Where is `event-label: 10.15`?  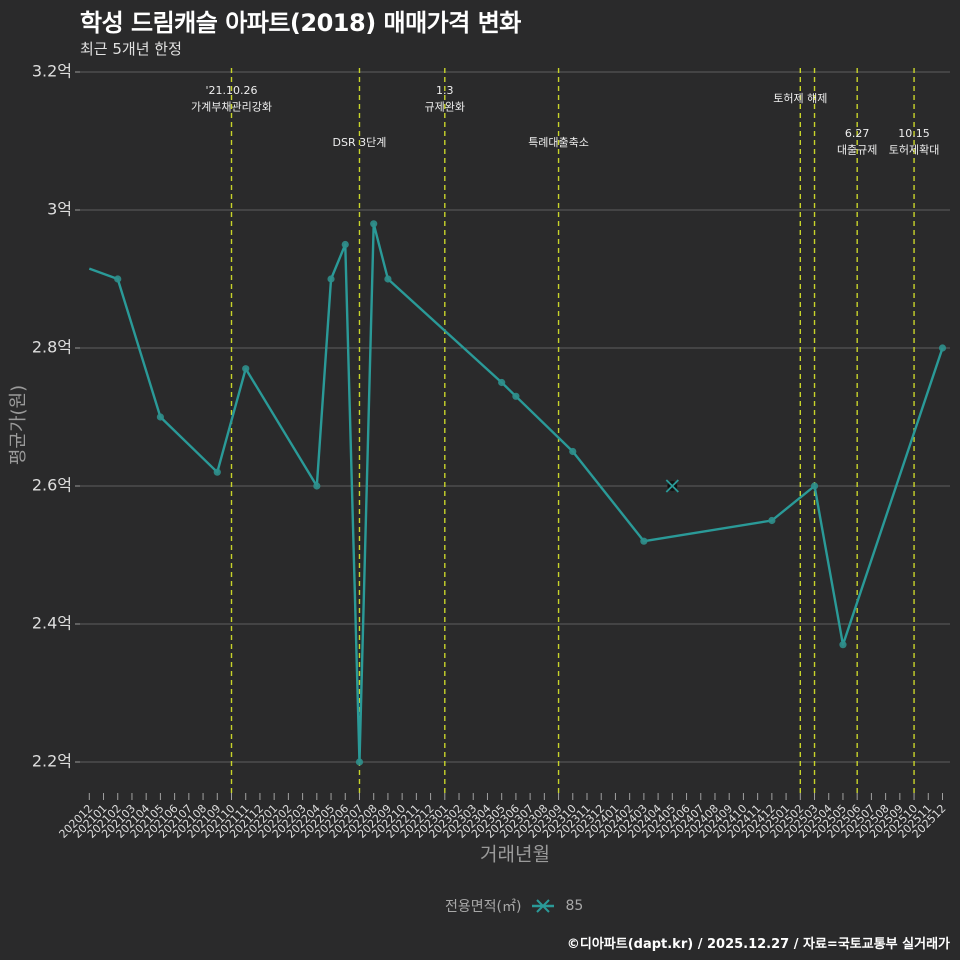 event-label: 10.15 is located at coordinates (914, 133).